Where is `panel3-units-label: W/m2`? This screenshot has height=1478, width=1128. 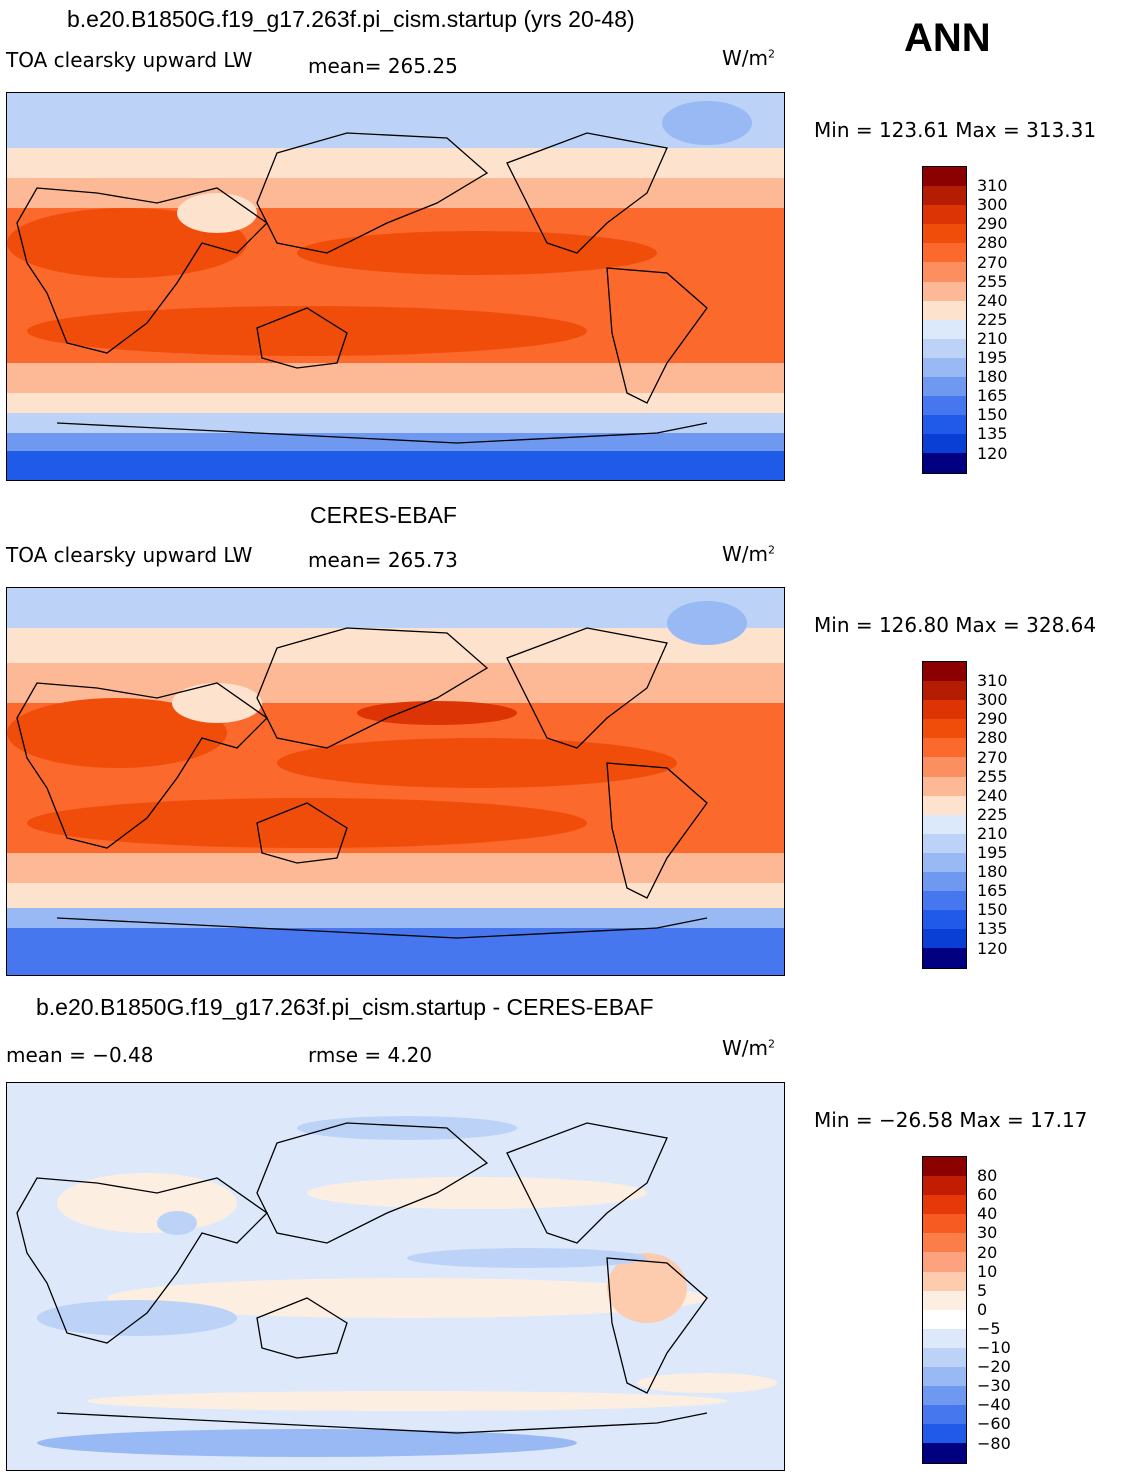 panel3-units-label: W/m2 is located at coordinates (748, 1048).